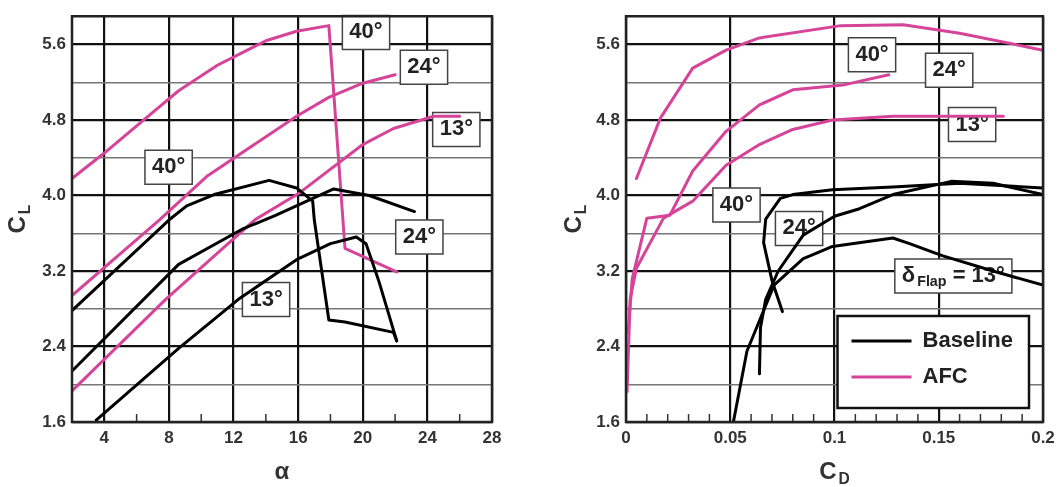 Image resolution: width=1061 pixels, height=487 pixels. What do you see at coordinates (968, 340) in the screenshot?
I see `legend-label: Baseline` at bounding box center [968, 340].